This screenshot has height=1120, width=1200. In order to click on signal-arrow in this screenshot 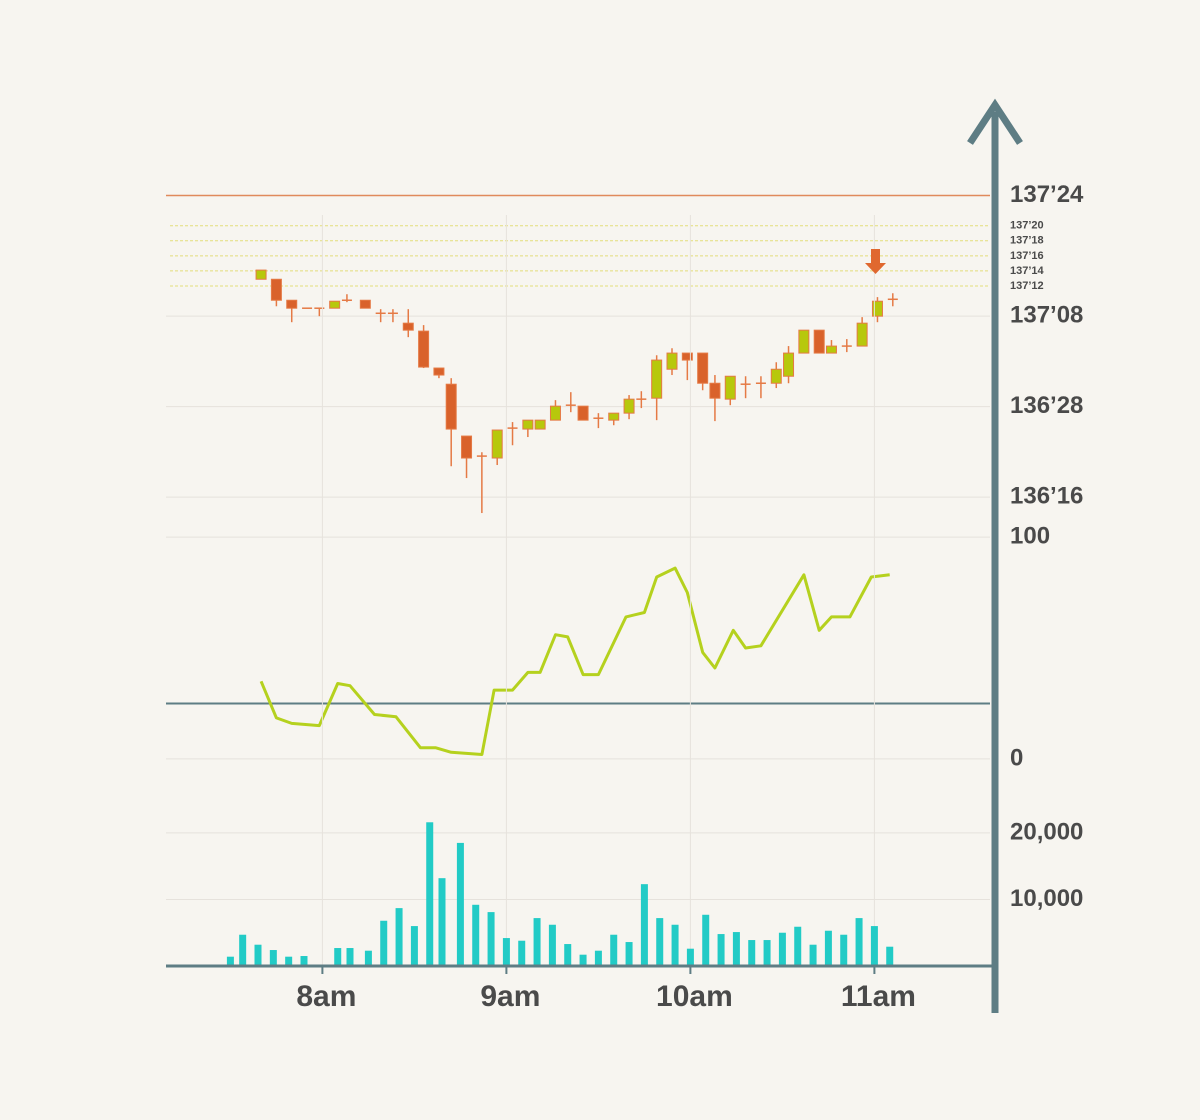, I will do `click(875, 261)`.